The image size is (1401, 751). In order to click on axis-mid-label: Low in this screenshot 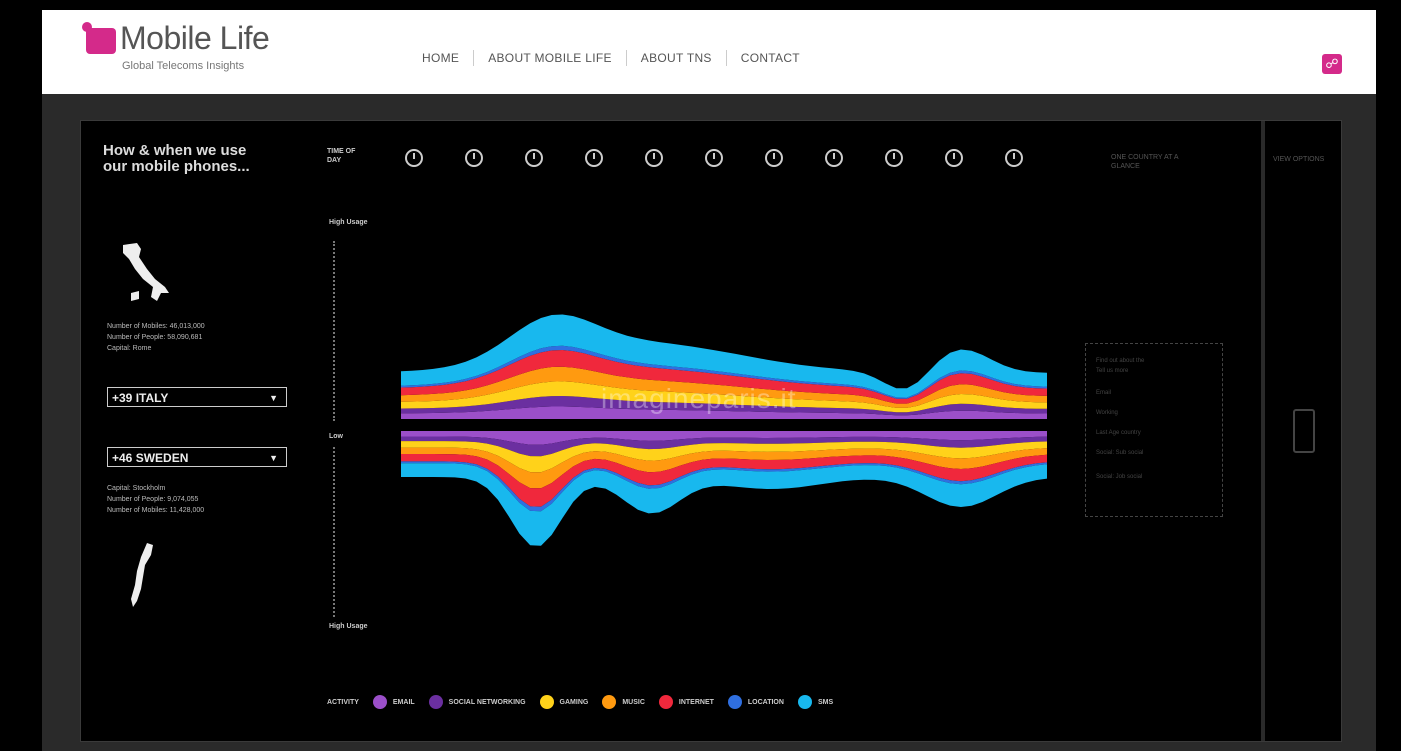, I will do `click(336, 436)`.